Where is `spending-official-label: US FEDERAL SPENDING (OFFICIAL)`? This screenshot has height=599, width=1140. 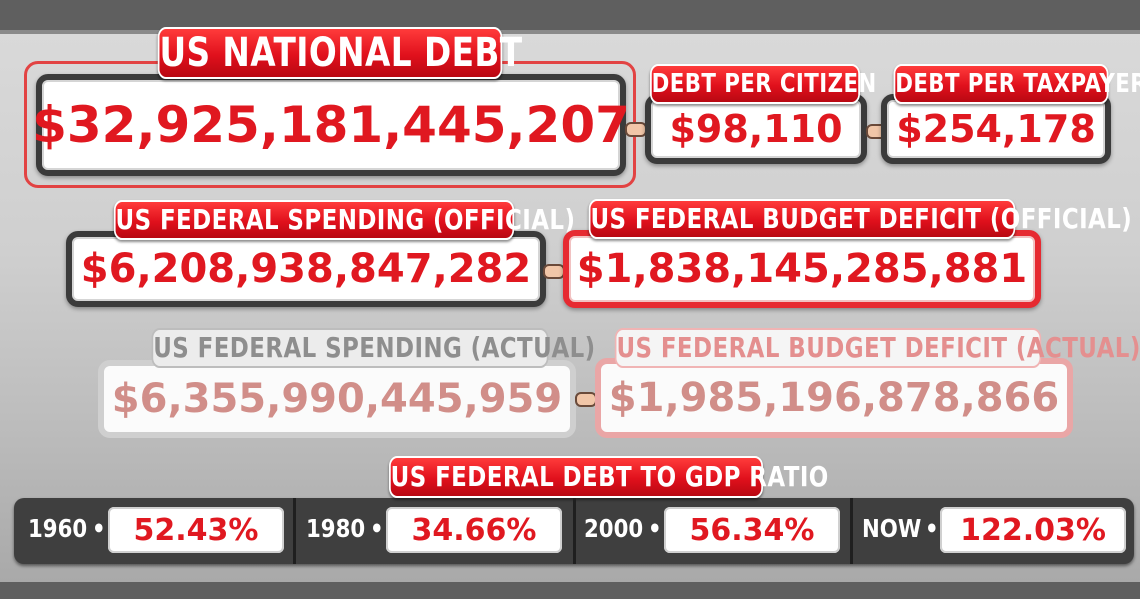
spending-official-label: US FEDERAL SPENDING (OFFICIAL) is located at coordinates (344, 220).